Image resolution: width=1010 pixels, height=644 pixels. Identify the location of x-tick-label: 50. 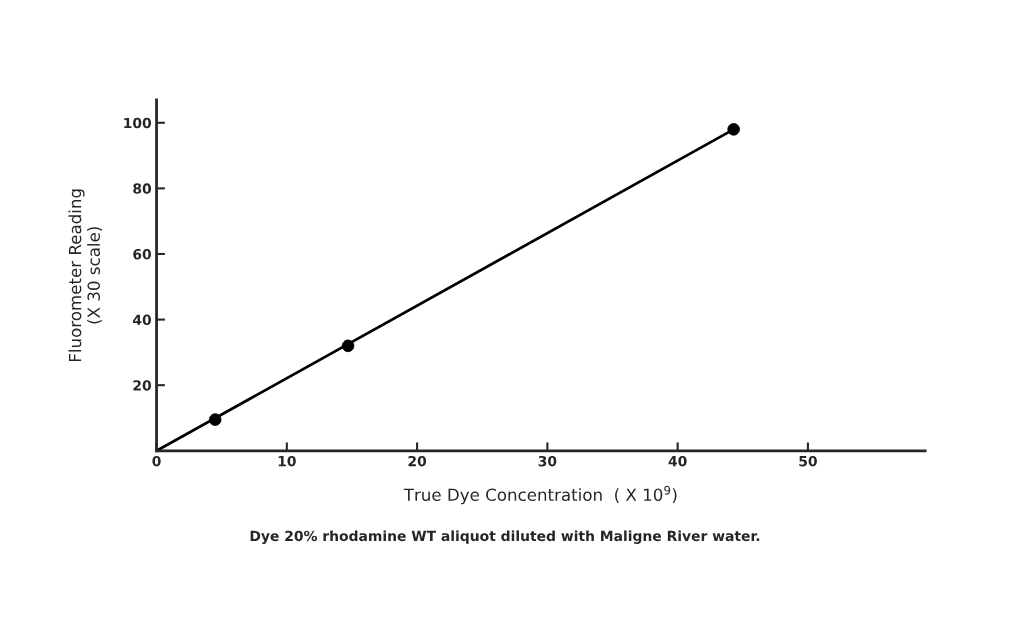
(808, 461).